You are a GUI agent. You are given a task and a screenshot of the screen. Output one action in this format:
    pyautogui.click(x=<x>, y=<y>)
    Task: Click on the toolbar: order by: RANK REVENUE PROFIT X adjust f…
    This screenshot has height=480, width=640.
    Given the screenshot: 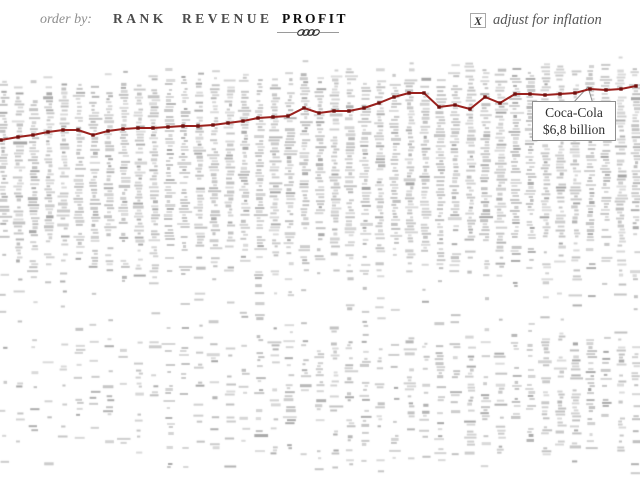 What is the action you would take?
    pyautogui.click(x=320, y=22)
    